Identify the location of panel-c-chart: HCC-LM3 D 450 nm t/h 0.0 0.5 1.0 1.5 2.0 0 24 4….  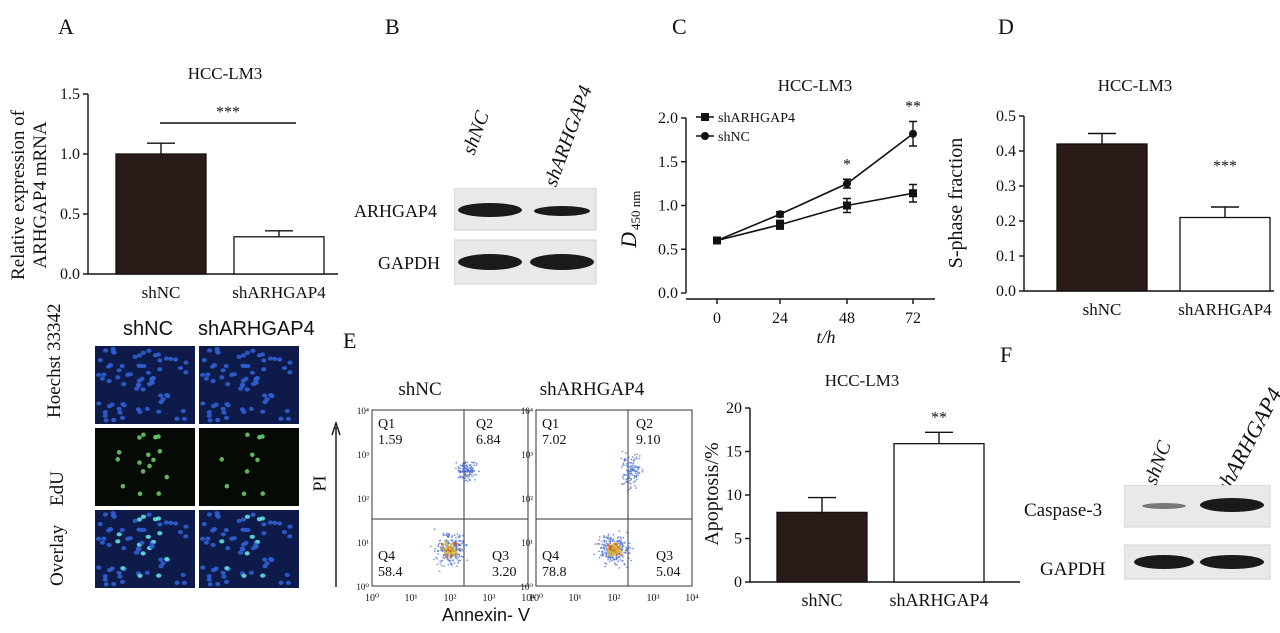
(775, 211).